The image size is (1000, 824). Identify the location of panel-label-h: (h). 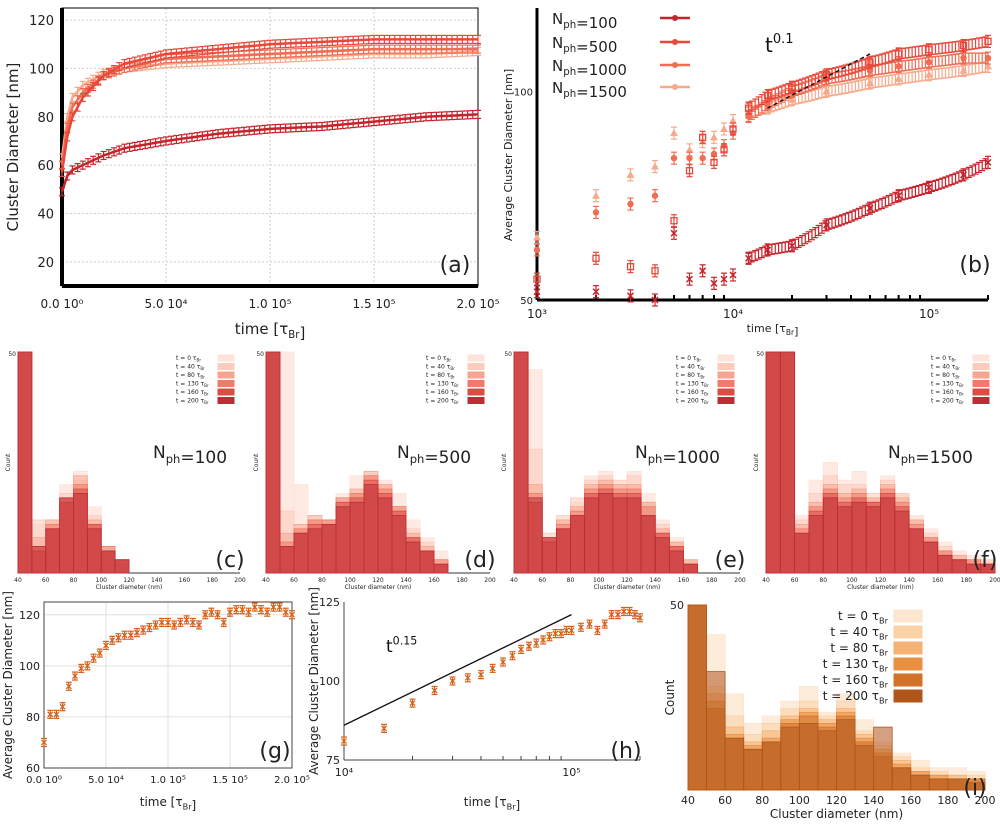
(625, 751).